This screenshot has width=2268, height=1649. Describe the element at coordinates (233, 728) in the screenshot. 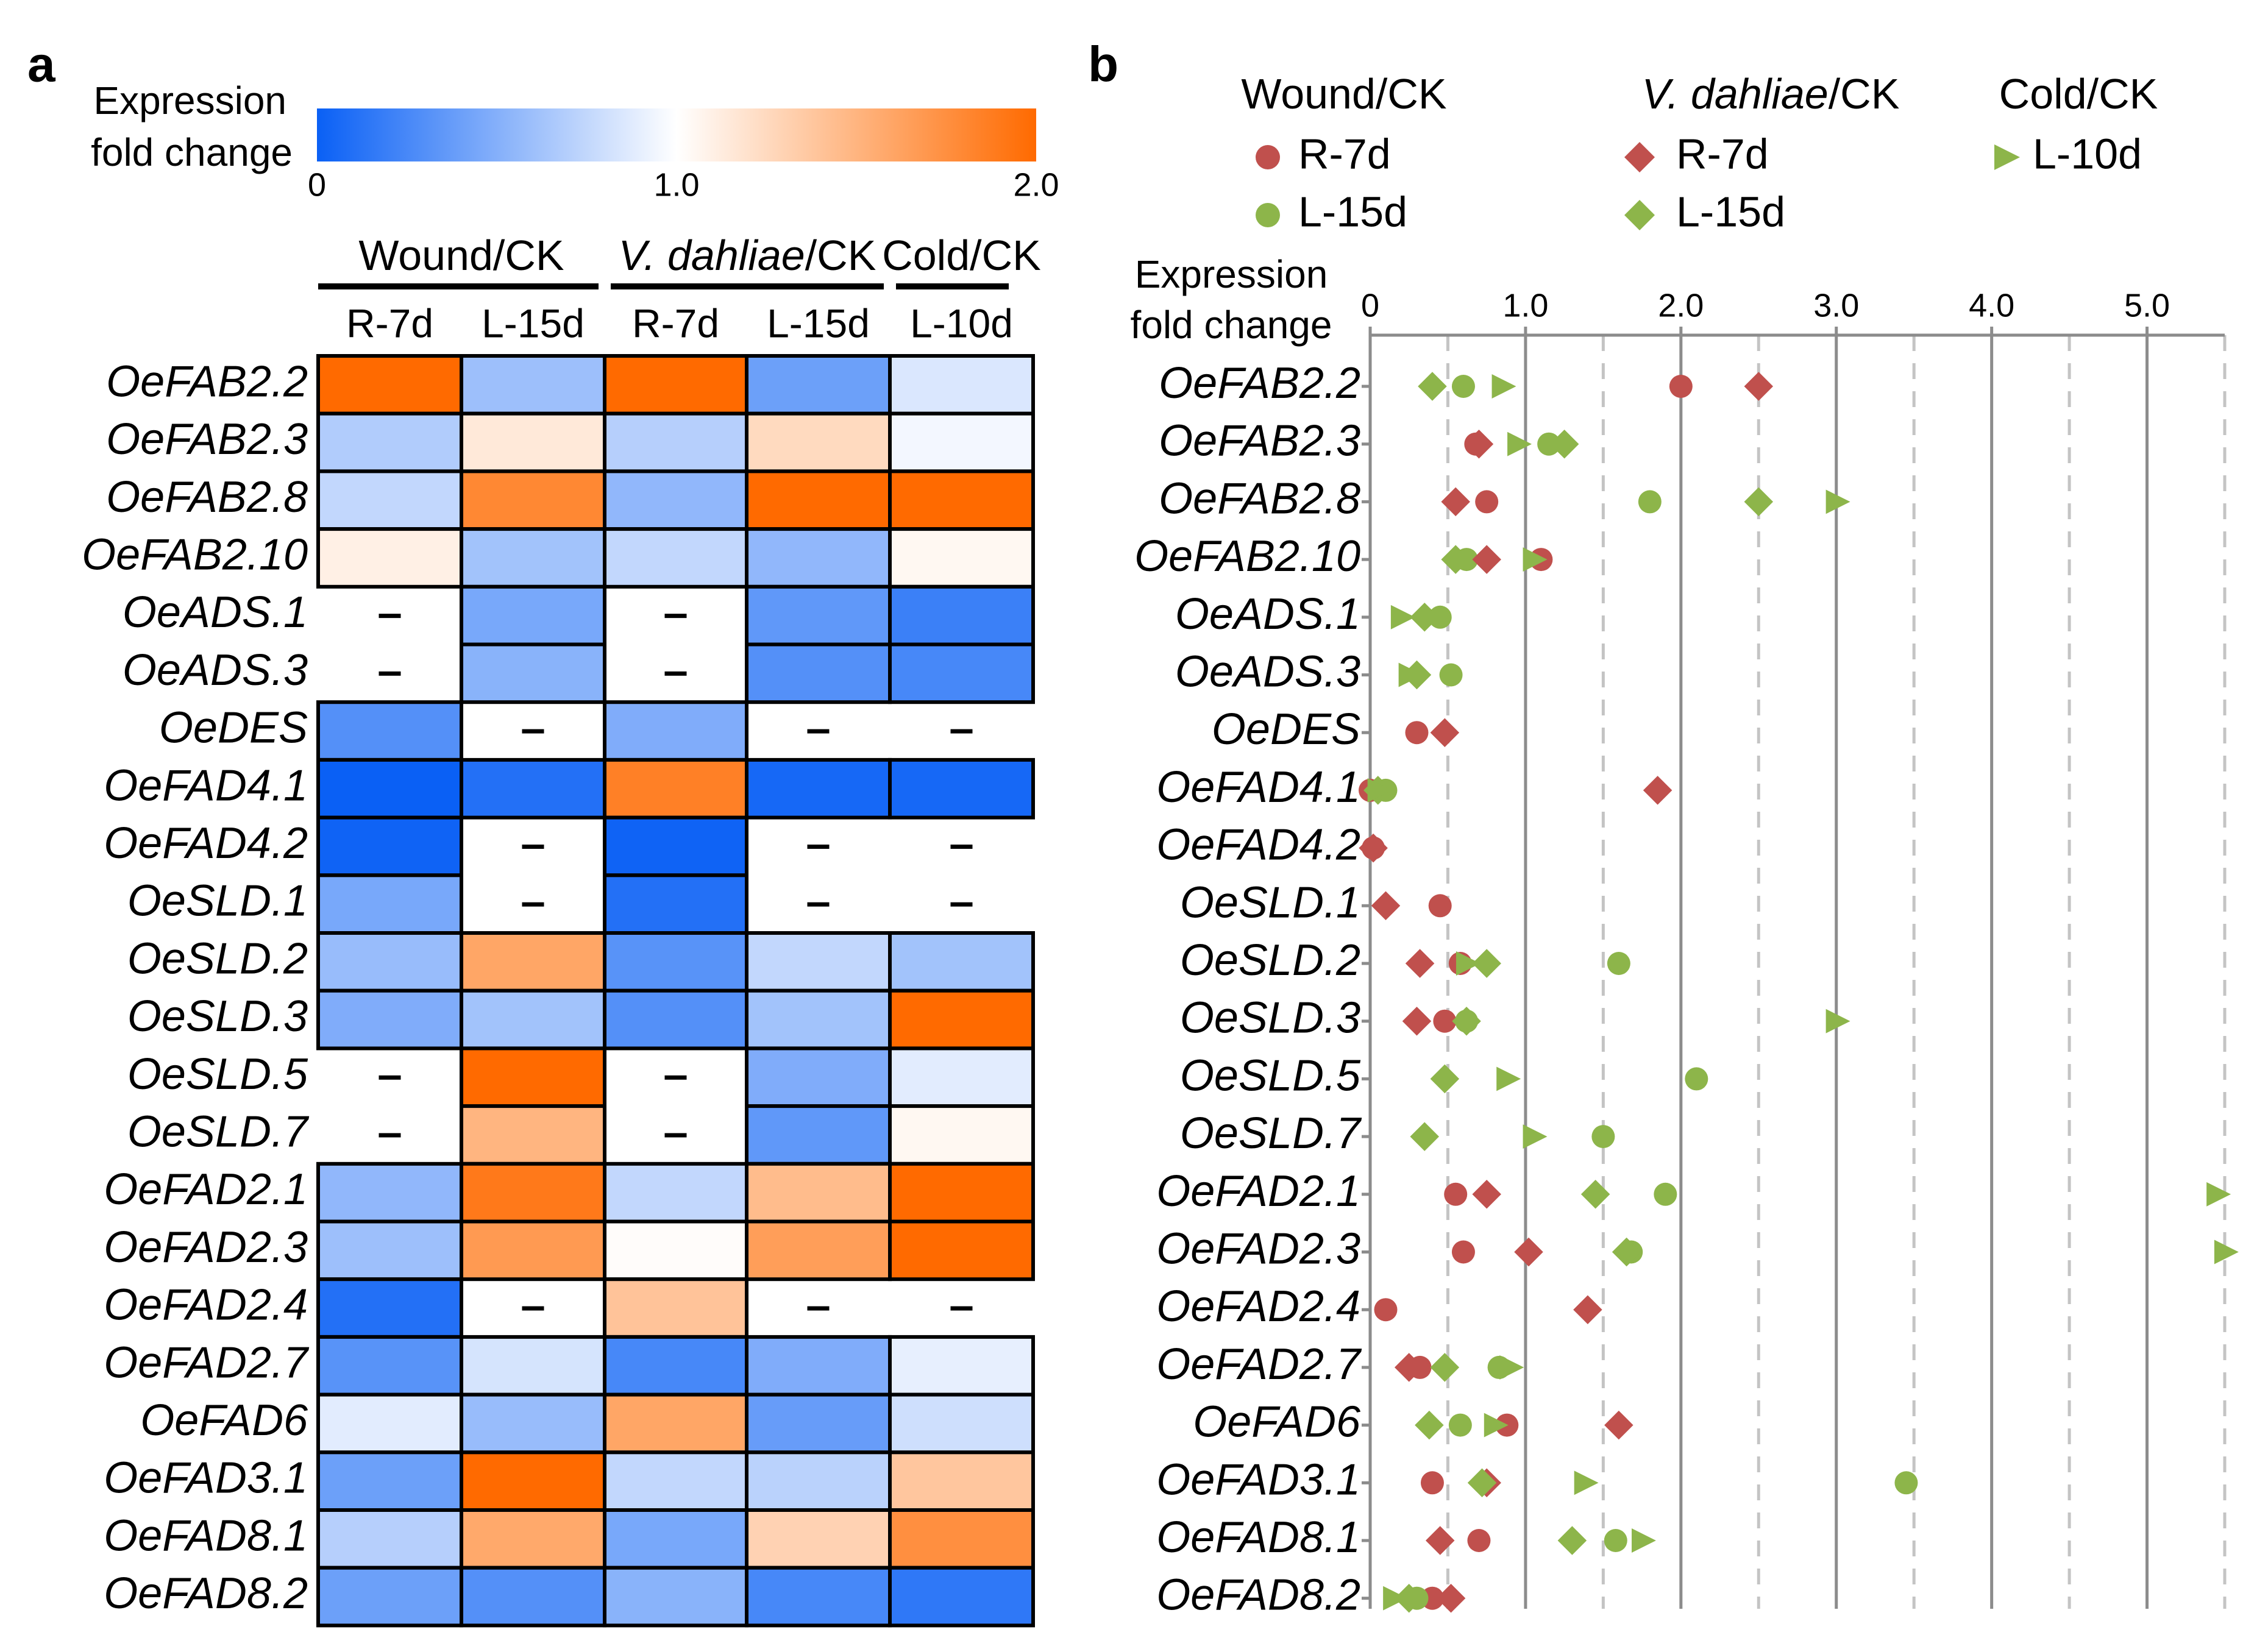

I see `heatmap-gene-label: OeDES` at that location.